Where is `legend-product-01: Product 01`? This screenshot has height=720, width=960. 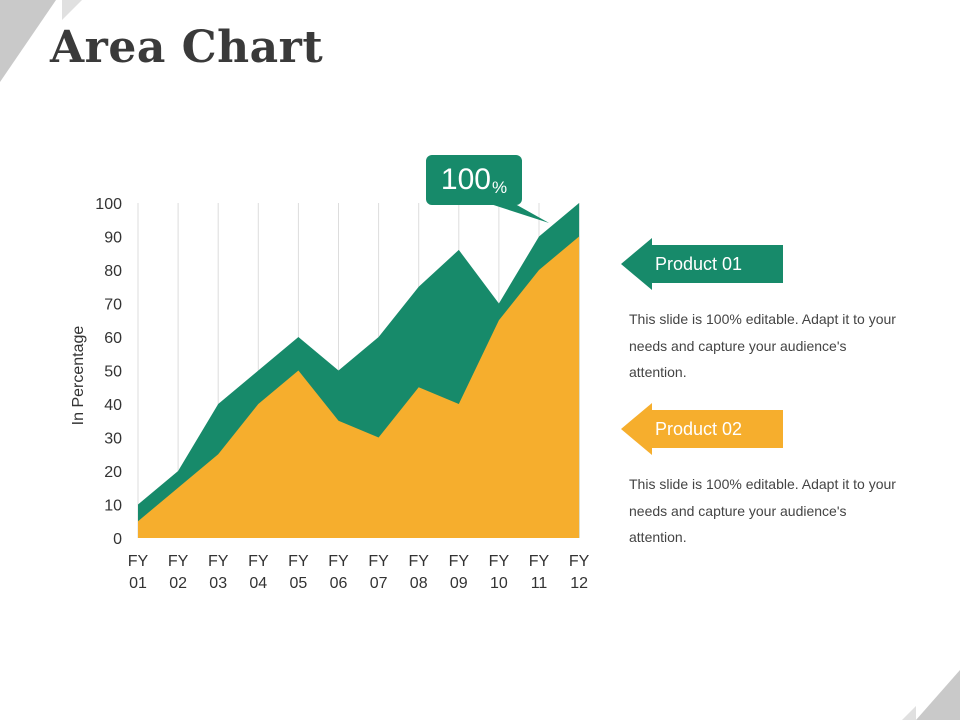 legend-product-01: Product 01 is located at coordinates (702, 264).